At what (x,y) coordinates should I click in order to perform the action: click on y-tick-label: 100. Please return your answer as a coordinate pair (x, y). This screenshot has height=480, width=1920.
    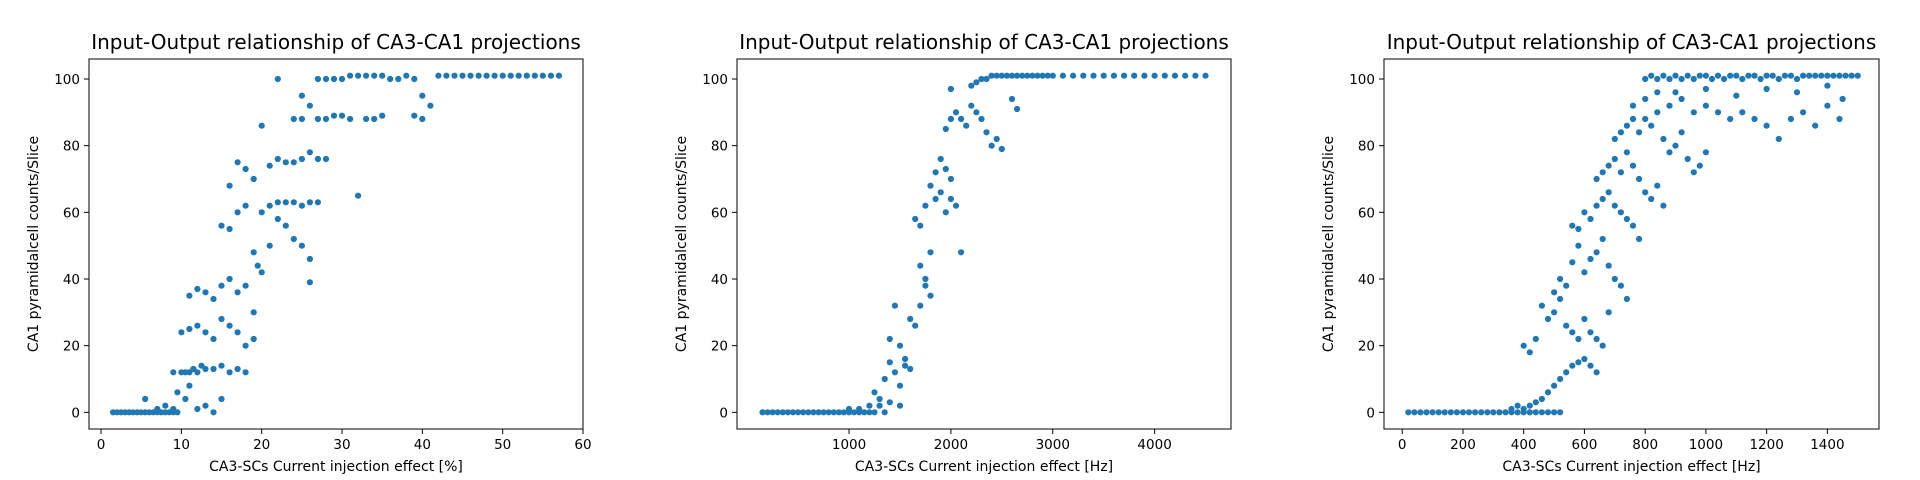
    Looking at the image, I should click on (1362, 80).